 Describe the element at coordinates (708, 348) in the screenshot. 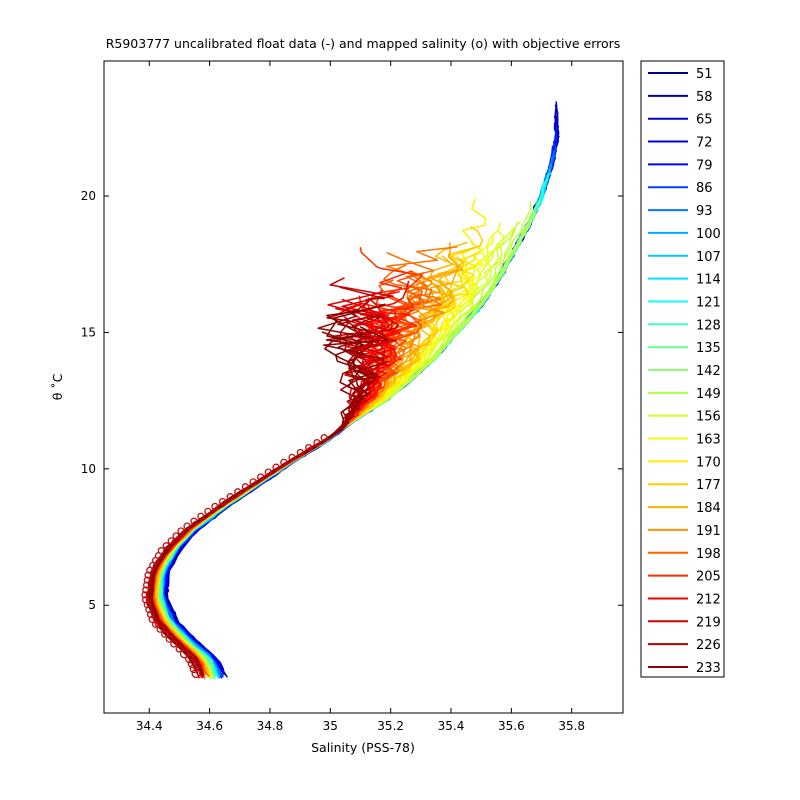

I see `legend-label: 135` at that location.